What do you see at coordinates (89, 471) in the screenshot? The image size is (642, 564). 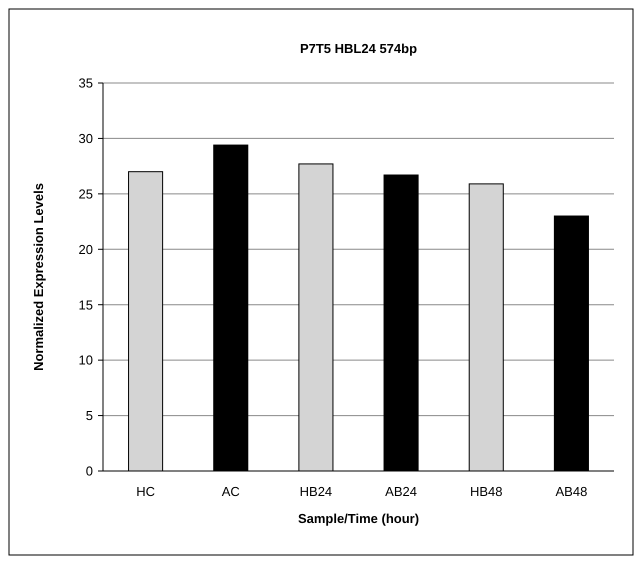 I see `y-tick-label: 0` at bounding box center [89, 471].